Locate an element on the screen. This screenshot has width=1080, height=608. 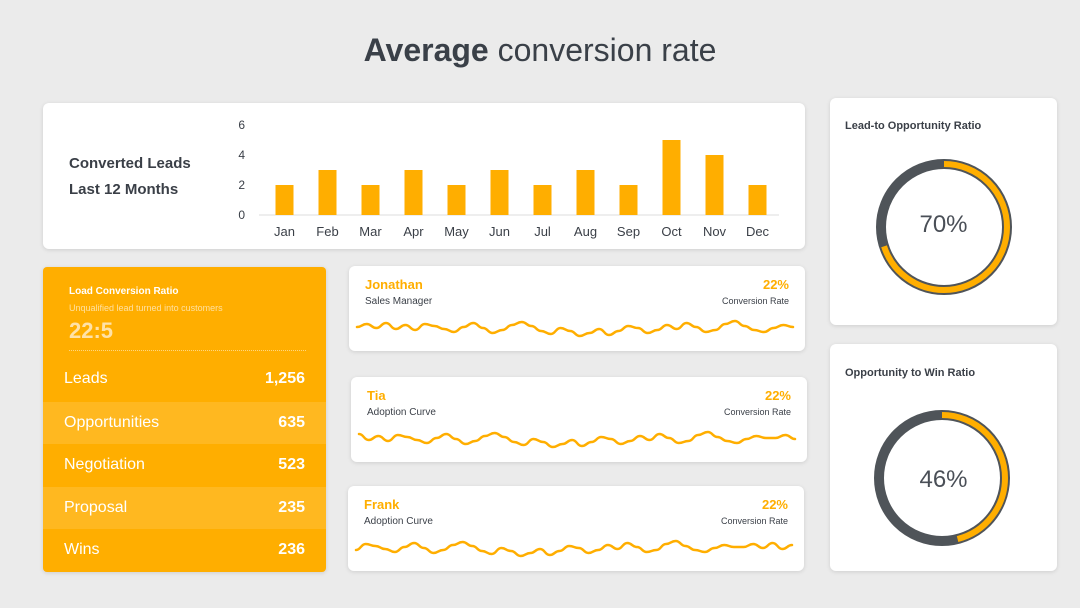
bar-feb is located at coordinates (327, 192).